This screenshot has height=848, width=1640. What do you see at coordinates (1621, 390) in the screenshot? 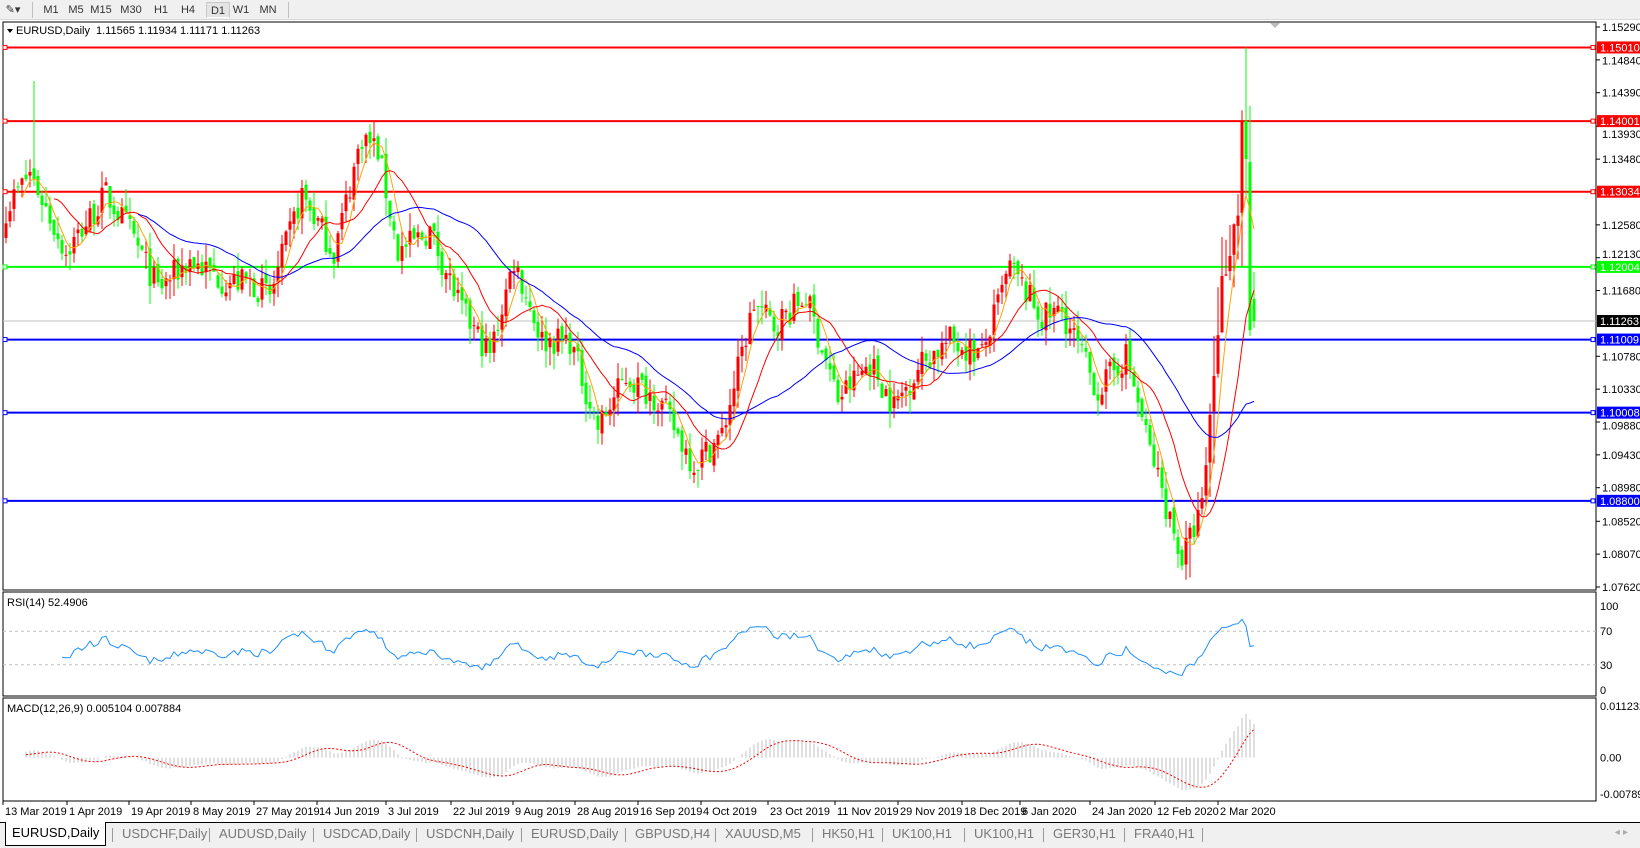
I see `price-tick-label: 1.10330` at bounding box center [1621, 390].